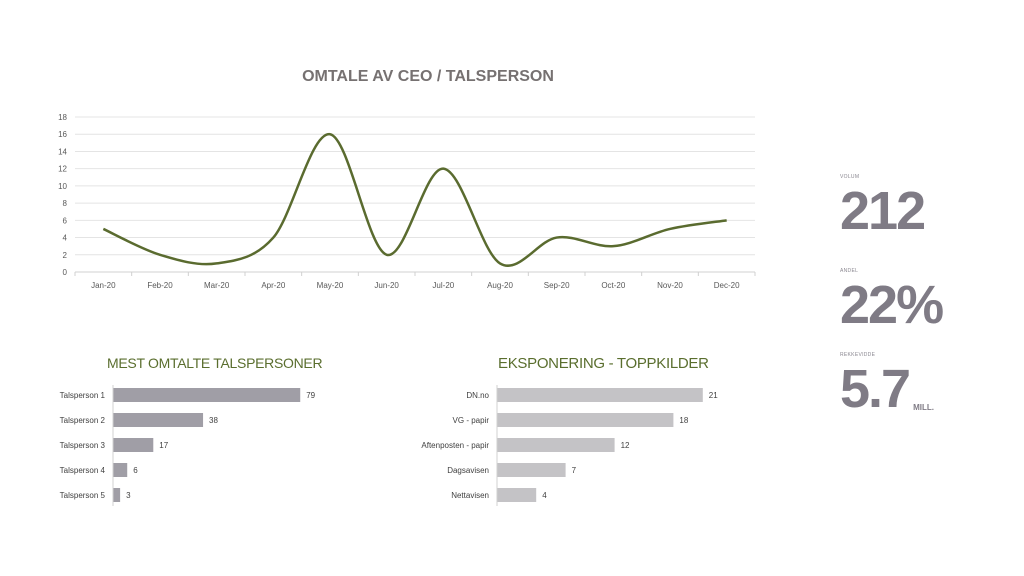 The width and height of the screenshot is (1024, 576). What do you see at coordinates (62, 169) in the screenshot?
I see `y-tick-label: 12` at bounding box center [62, 169].